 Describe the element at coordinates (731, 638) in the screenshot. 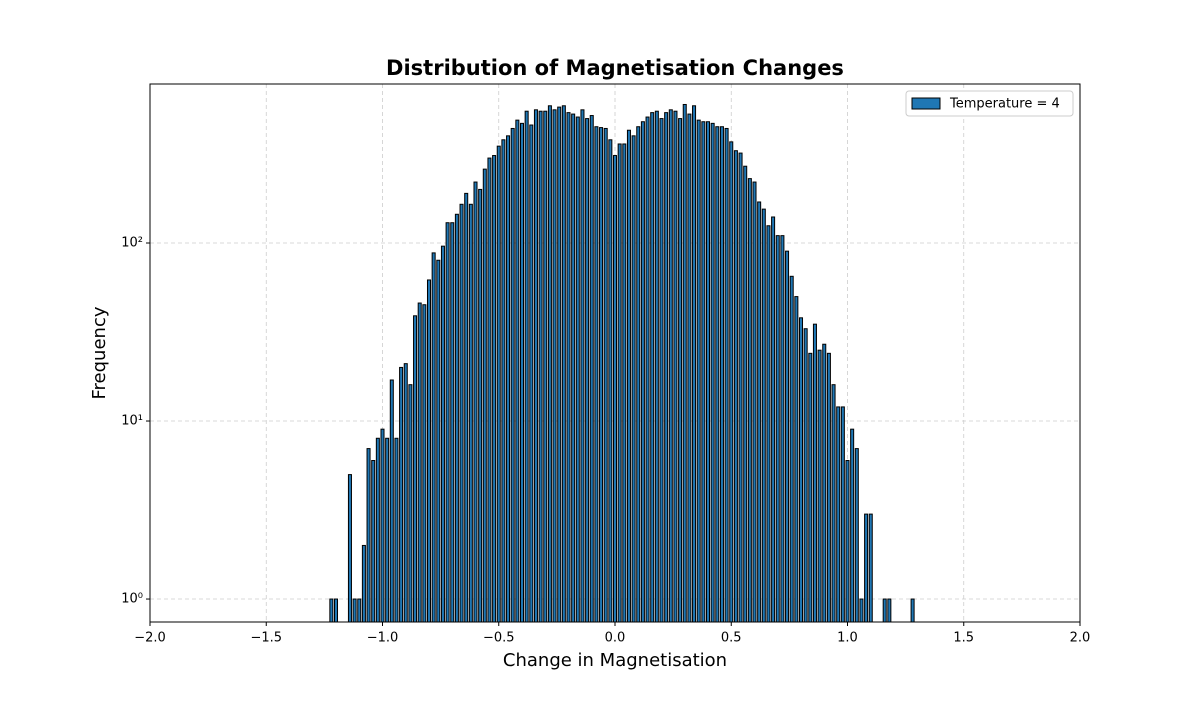

I see `x-tick-label: 0.5` at that location.